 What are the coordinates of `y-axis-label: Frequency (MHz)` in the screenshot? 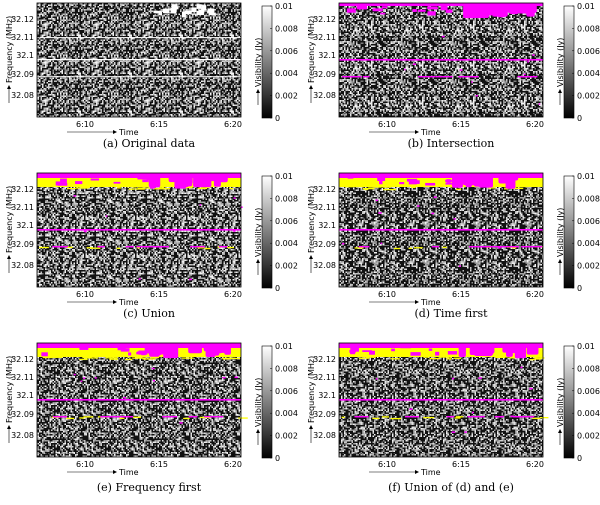 It's located at (311, 49).